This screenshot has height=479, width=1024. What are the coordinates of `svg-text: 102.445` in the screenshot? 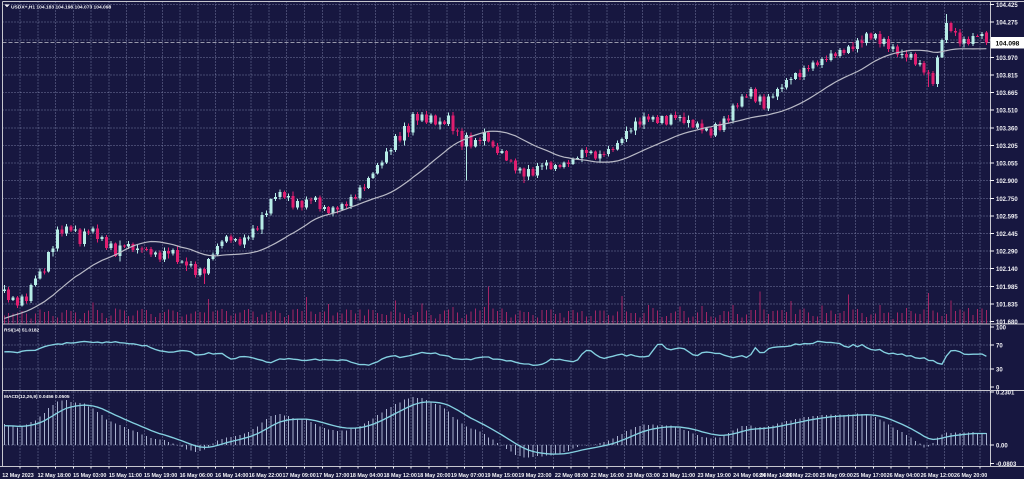 It's located at (1007, 235).